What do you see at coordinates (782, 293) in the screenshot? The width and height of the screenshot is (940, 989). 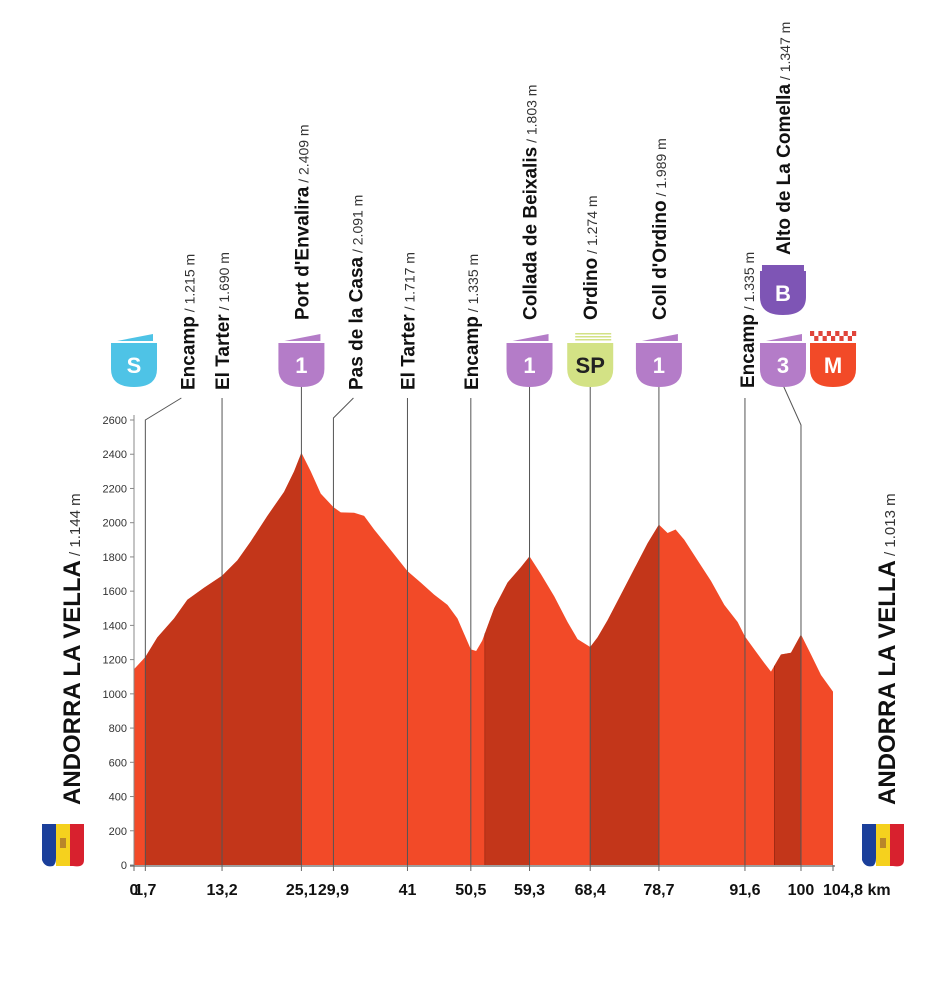 I see `bonus-badge-10-shape` at bounding box center [782, 293].